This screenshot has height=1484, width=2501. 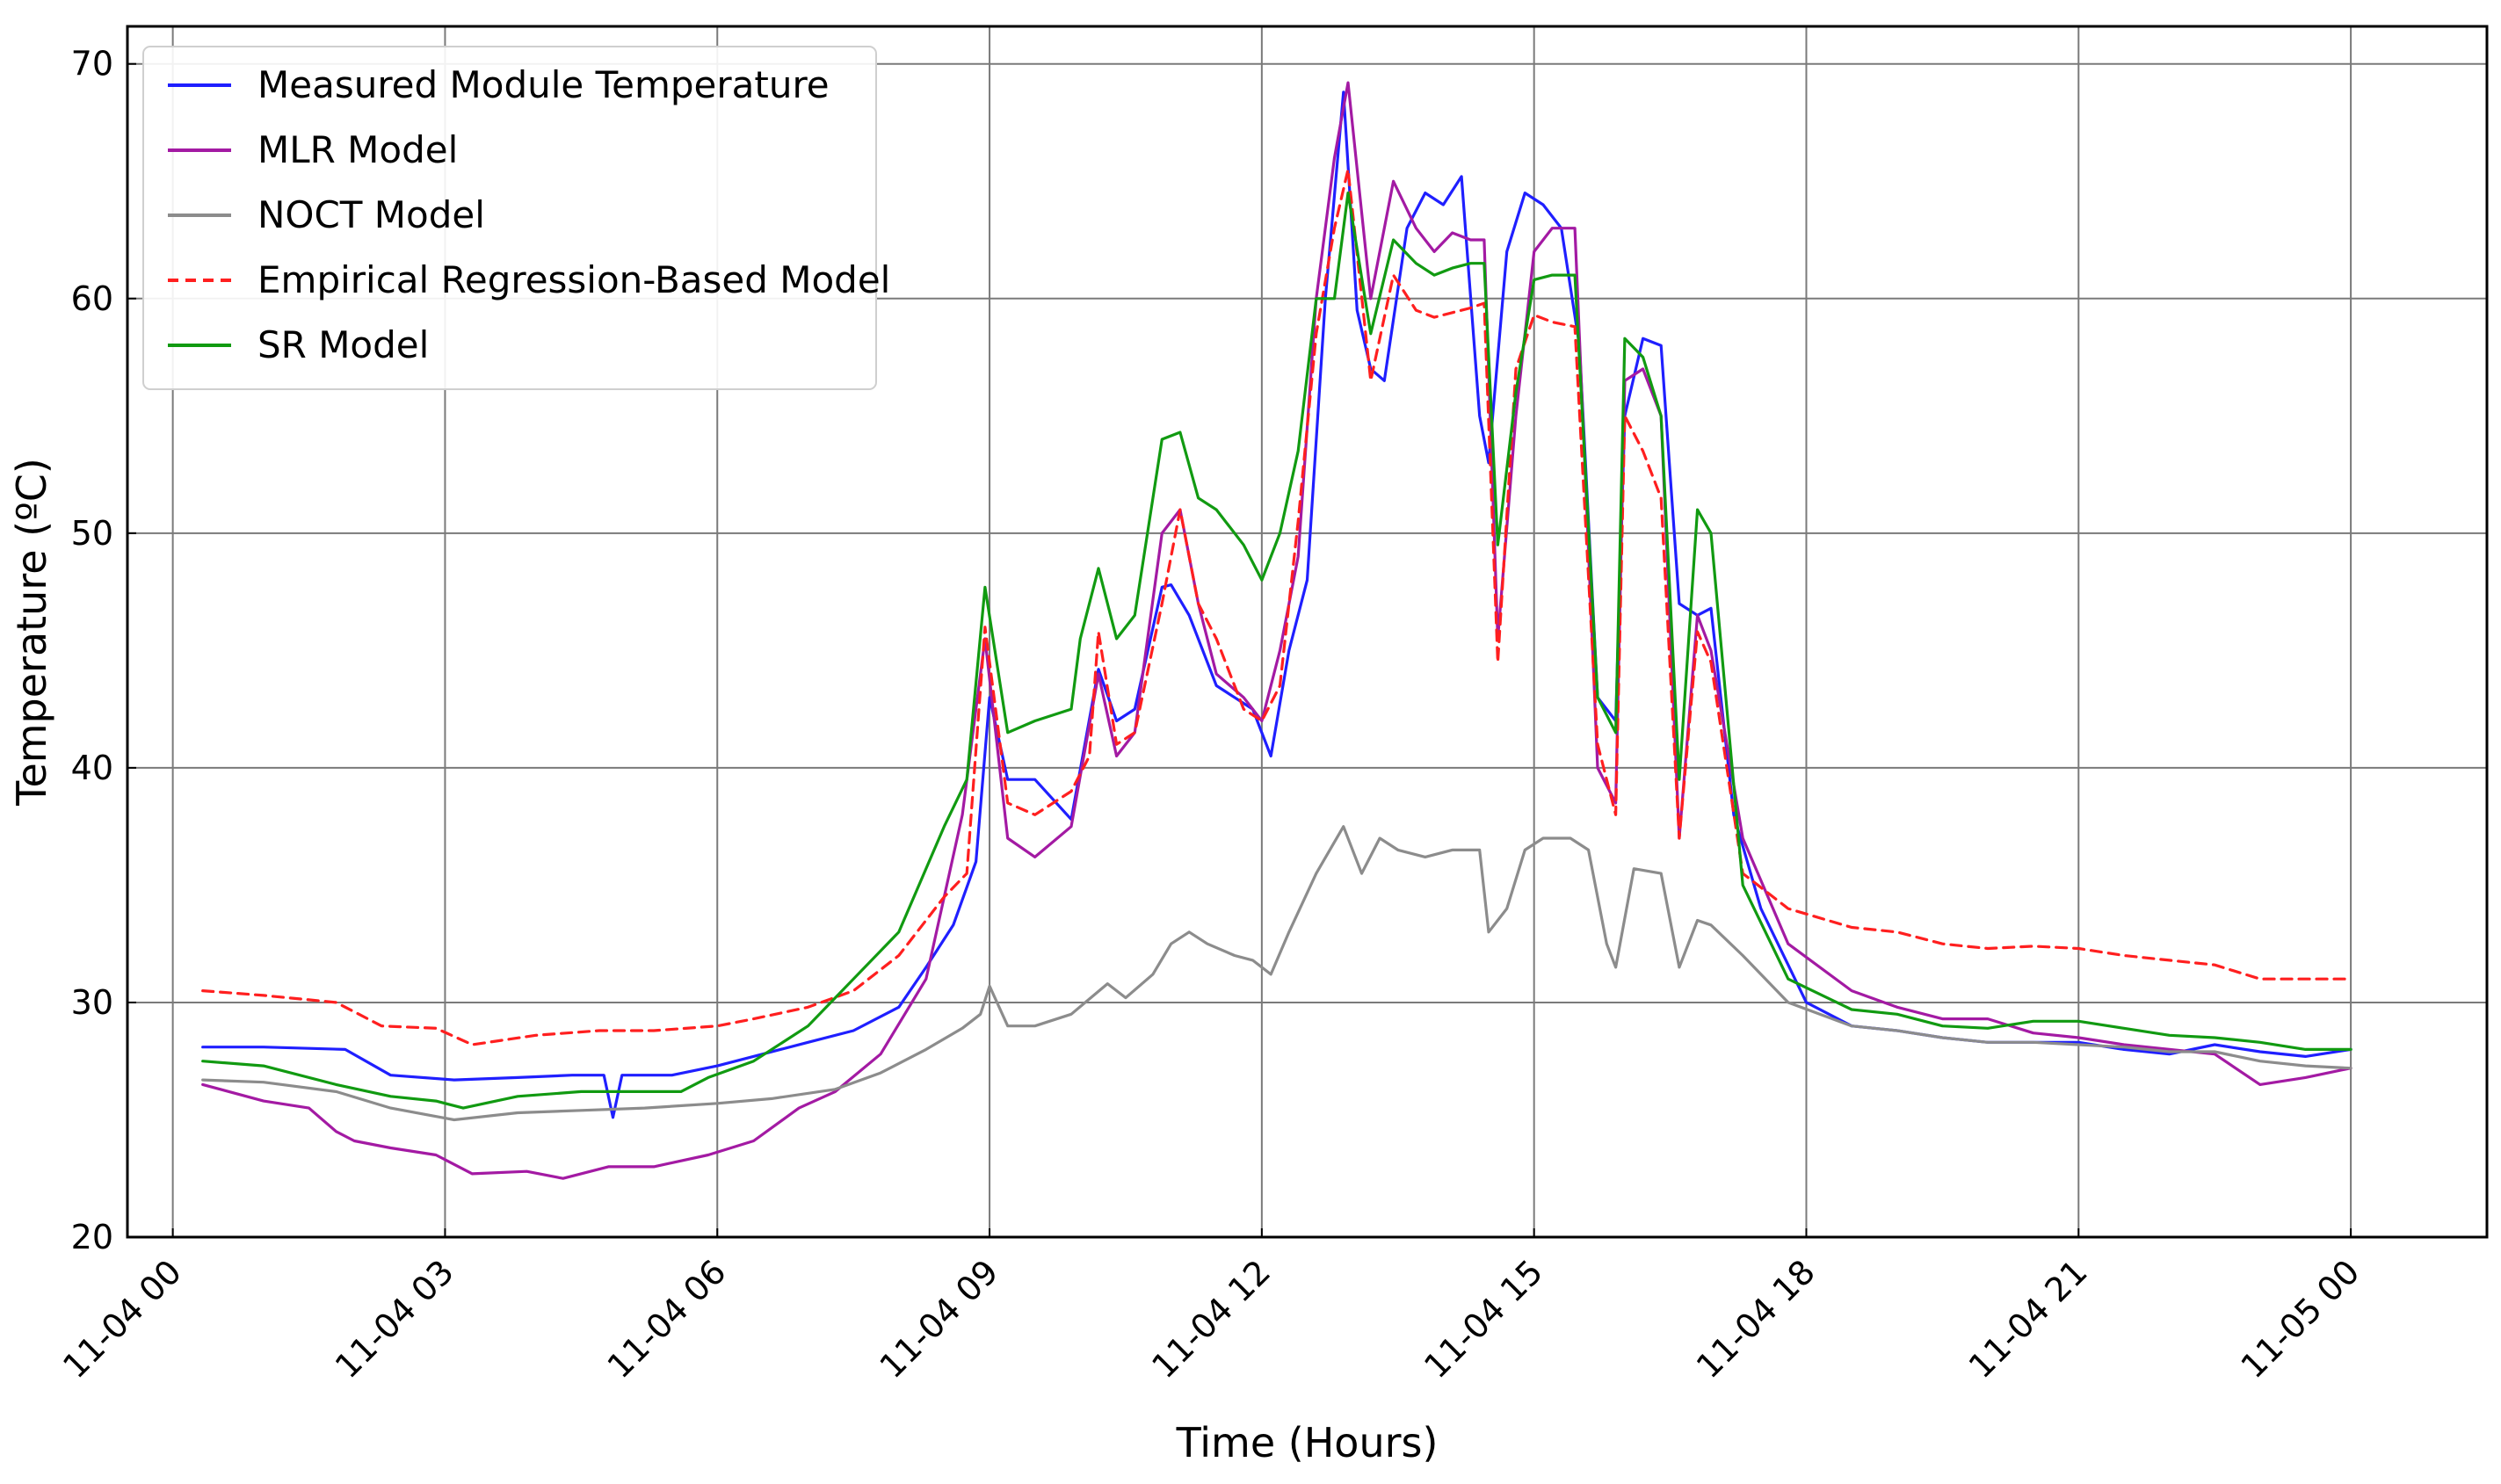 I want to click on y-axis-ticks: 20 30 40 50 60 70, so click(x=103, y=650).